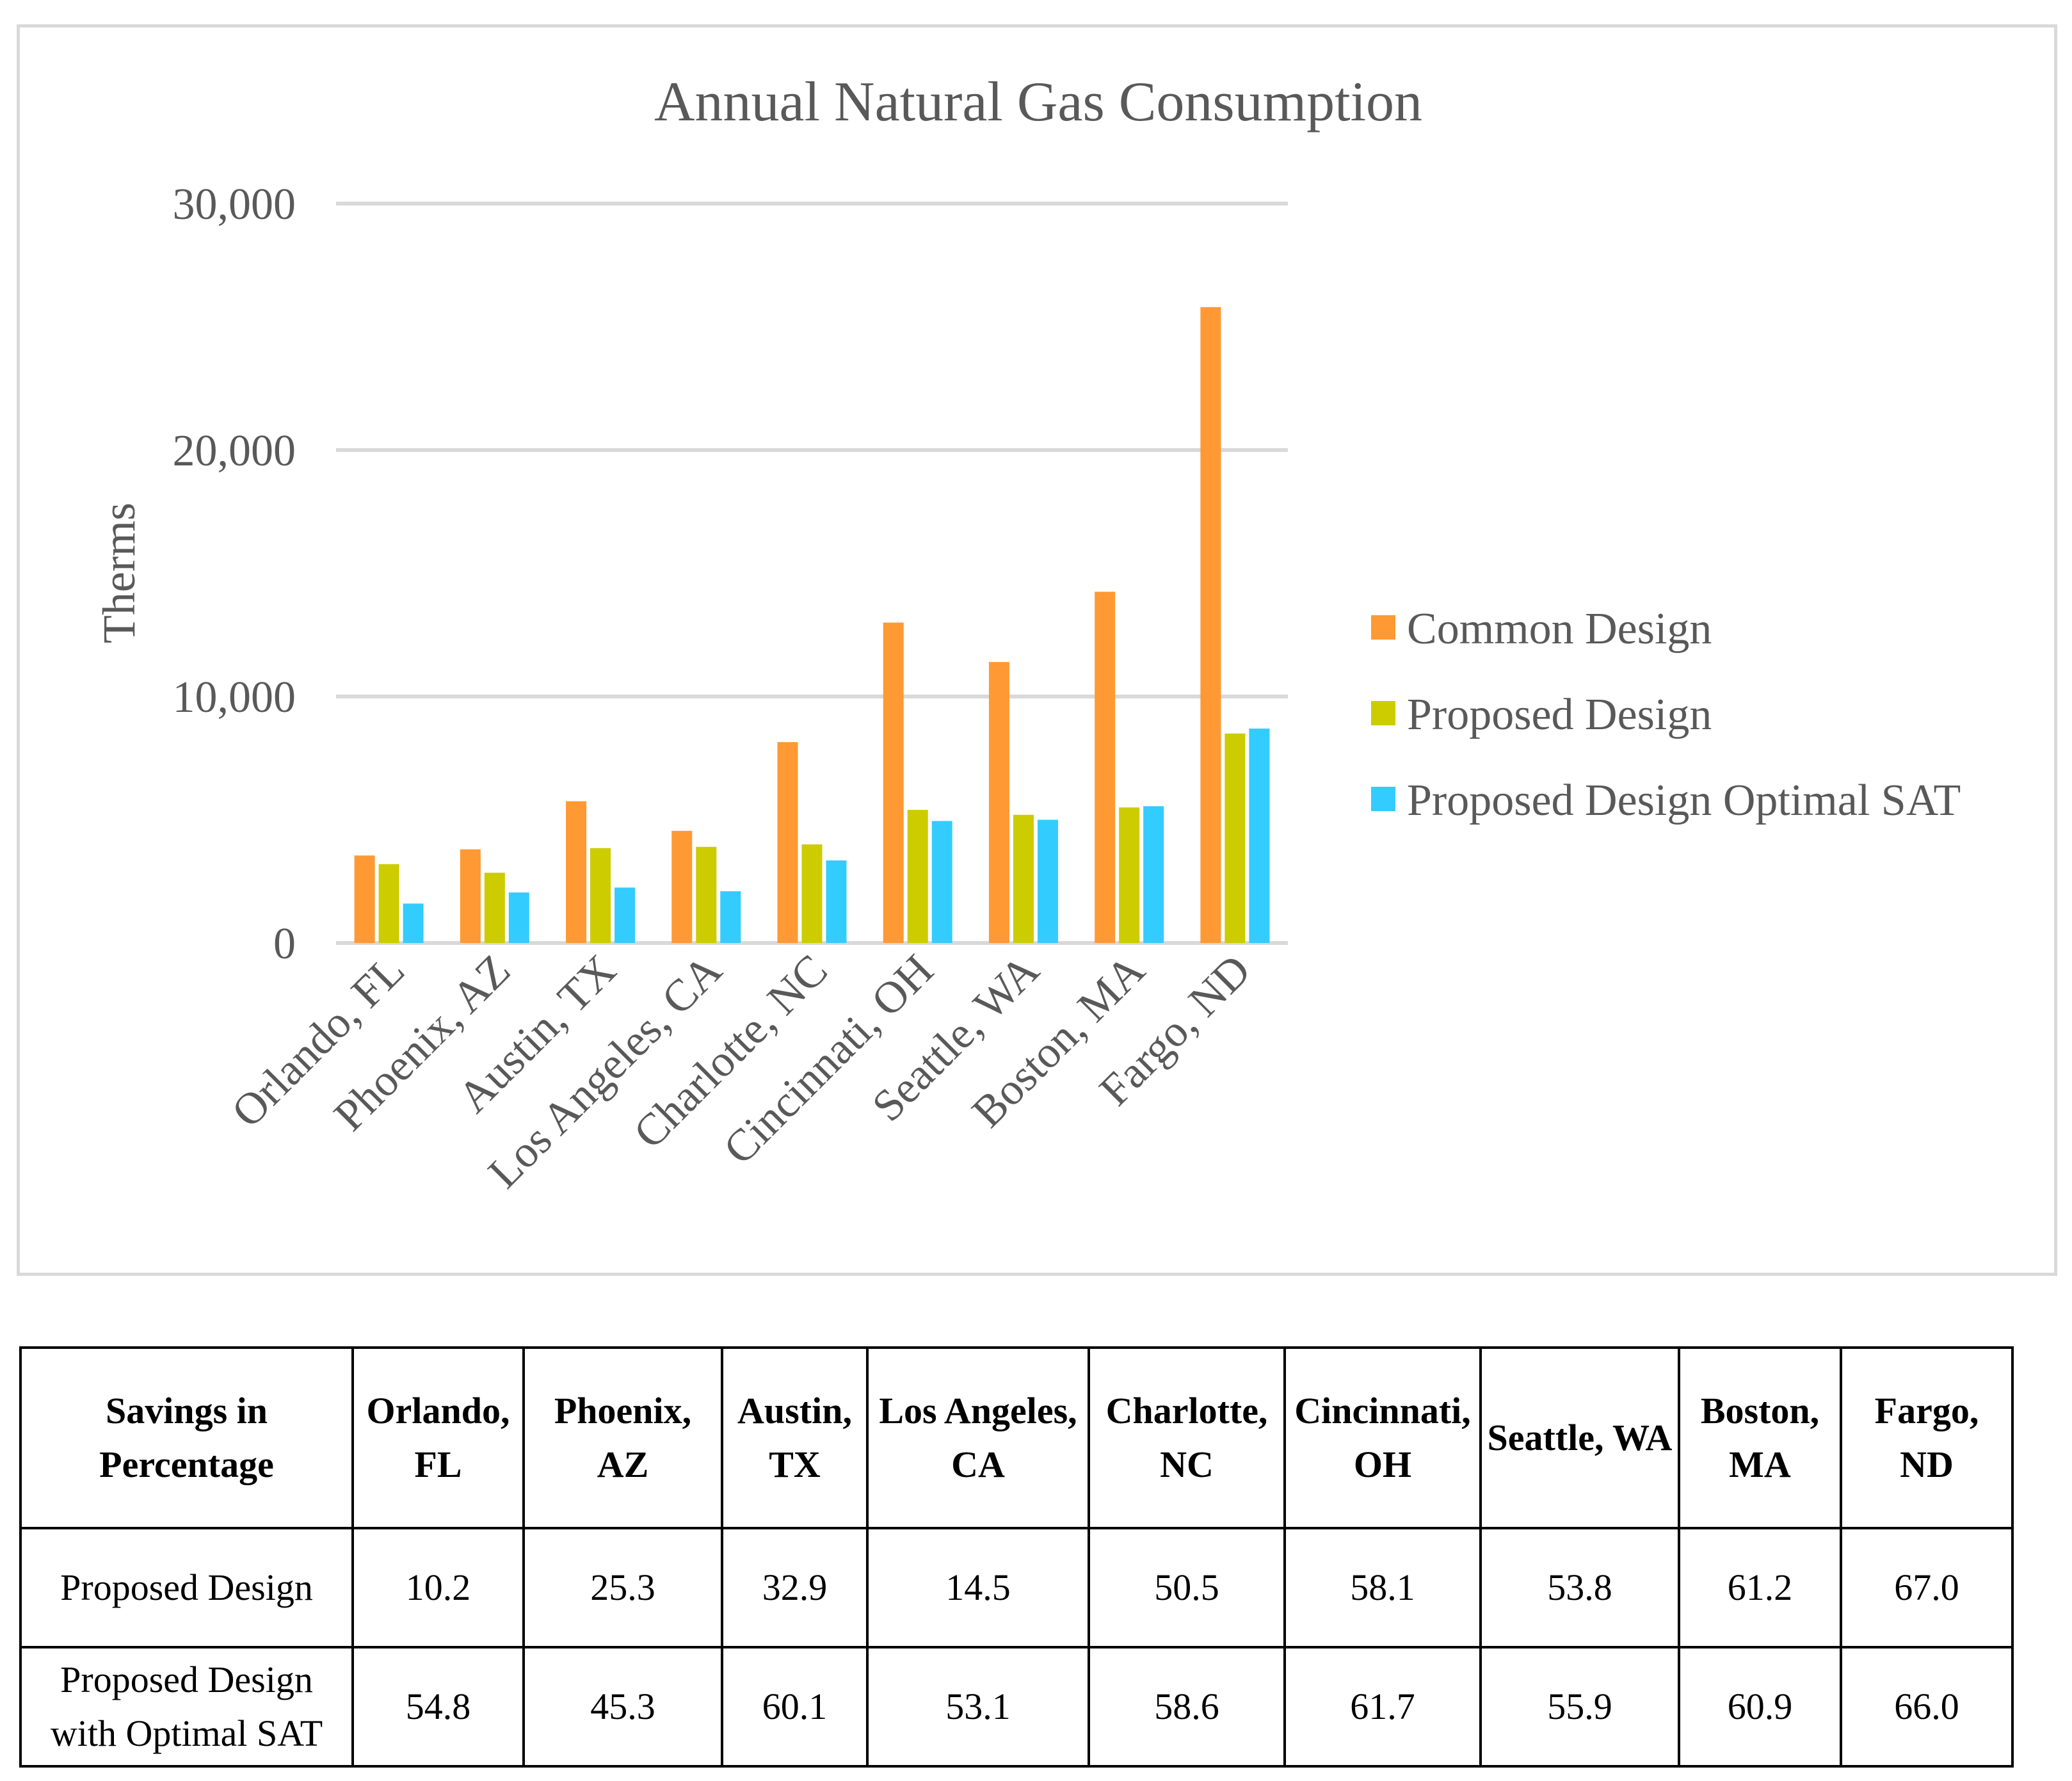  Describe the element at coordinates (1684, 801) in the screenshot. I see `legend-label: Proposed Design Optimal SAT` at that location.